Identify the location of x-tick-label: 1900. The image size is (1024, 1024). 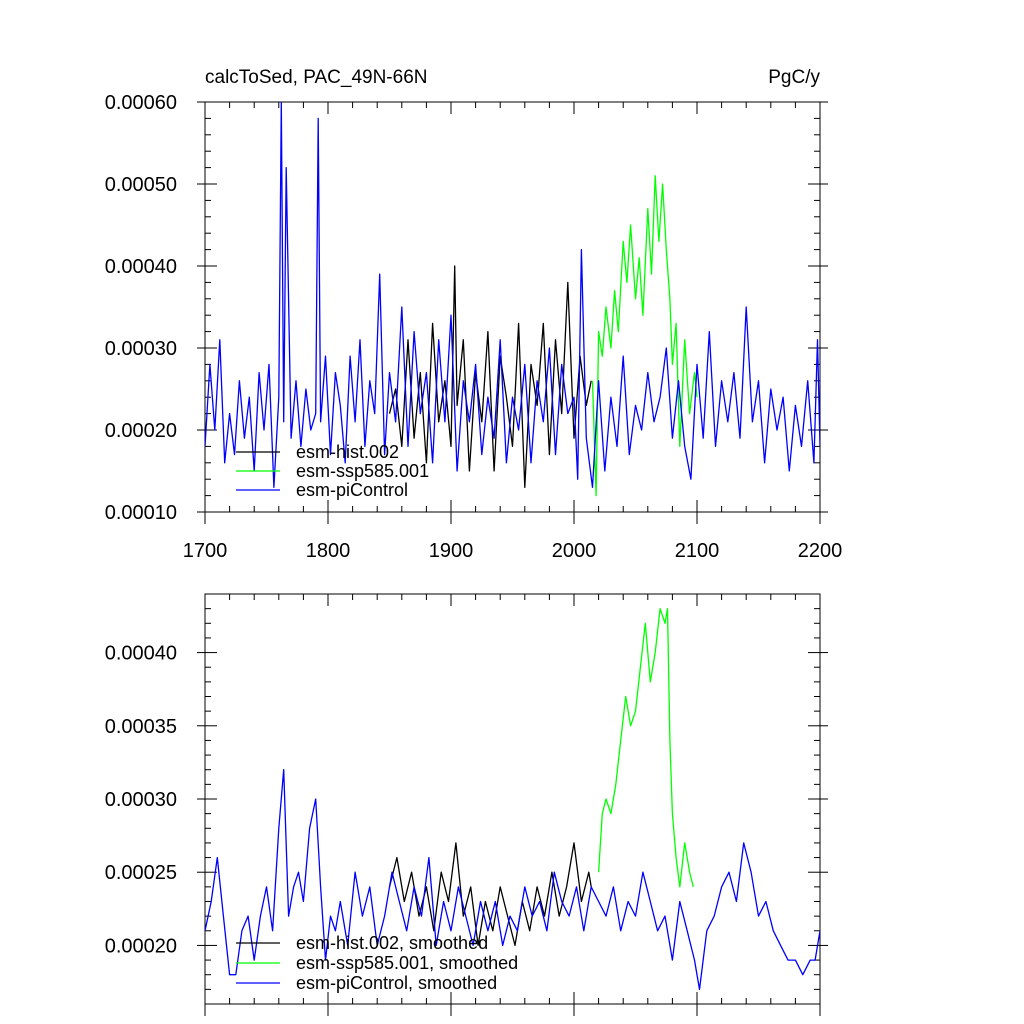
(451, 551).